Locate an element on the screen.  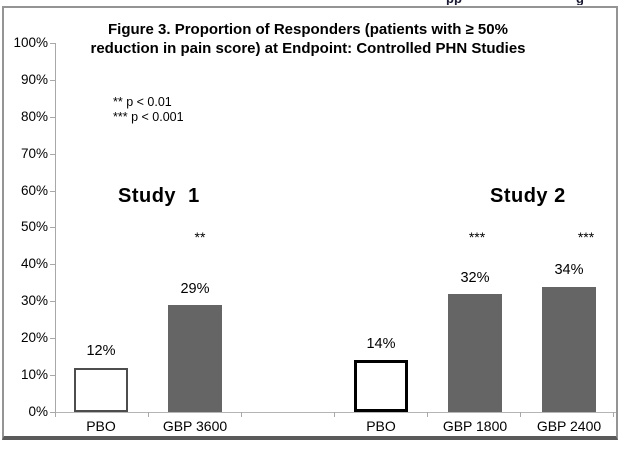
y-axis-label-0: 0% is located at coordinates (38, 411).